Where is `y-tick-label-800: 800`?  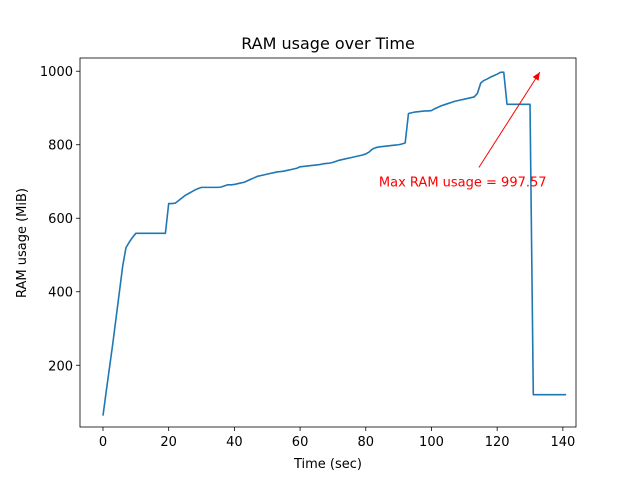
y-tick-label-800: 800 is located at coordinates (60, 146).